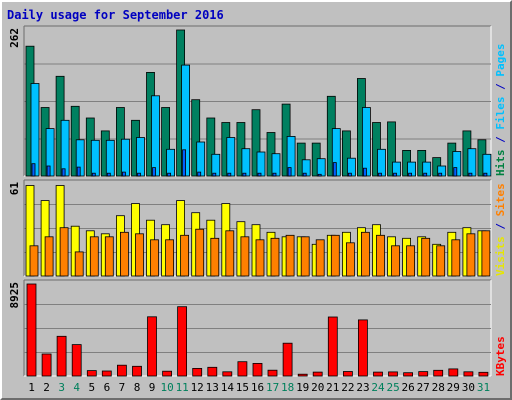 This screenshot has height=400, width=512. Describe the element at coordinates (438, 387) in the screenshot. I see `x-tick-label-28: 28` at that location.